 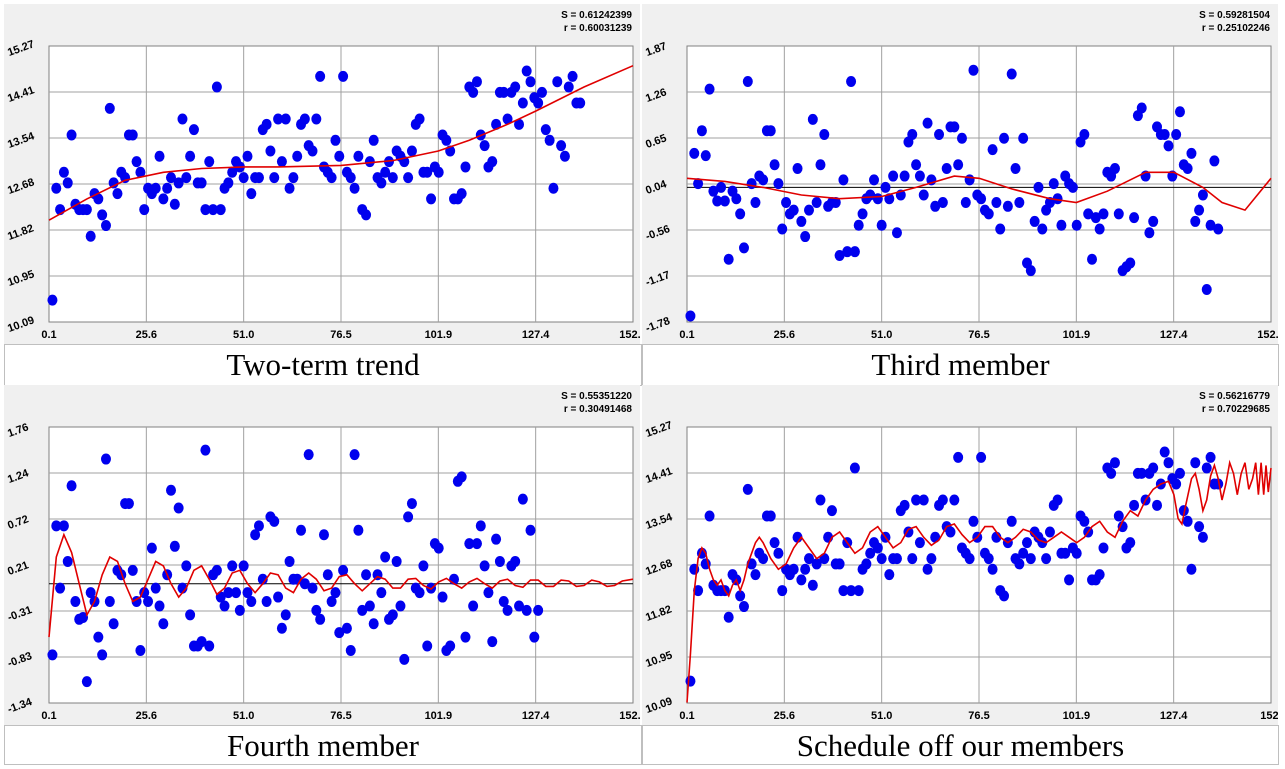 What do you see at coordinates (1077, 335) in the screenshot?
I see `x-tick-label: 101.9` at bounding box center [1077, 335].